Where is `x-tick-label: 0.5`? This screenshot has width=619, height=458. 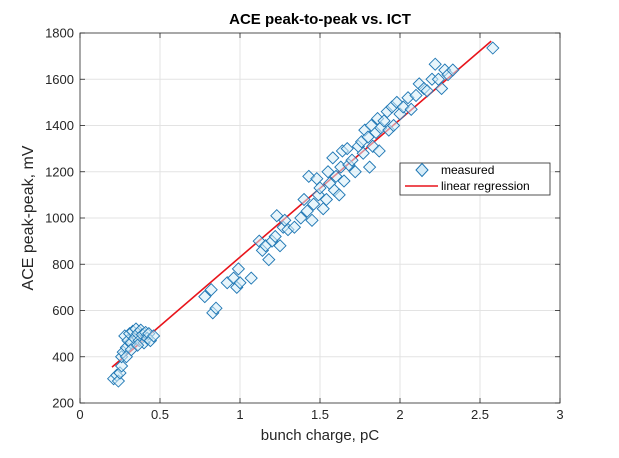
x-tick-label: 0.5 is located at coordinates (160, 414).